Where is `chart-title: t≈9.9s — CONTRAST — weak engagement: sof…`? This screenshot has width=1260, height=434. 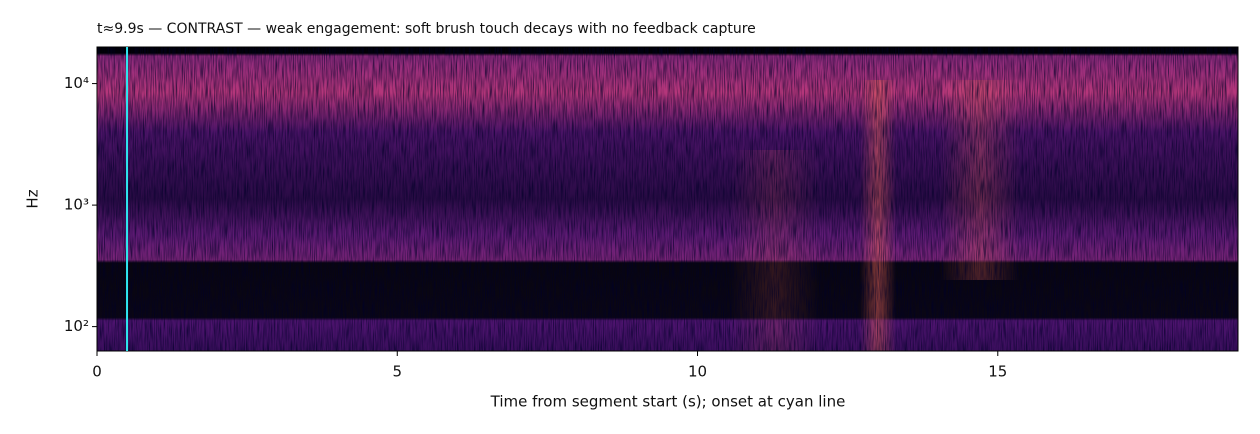 chart-title: t≈9.9s — CONTRAST — weak engagement: sof… is located at coordinates (426, 29).